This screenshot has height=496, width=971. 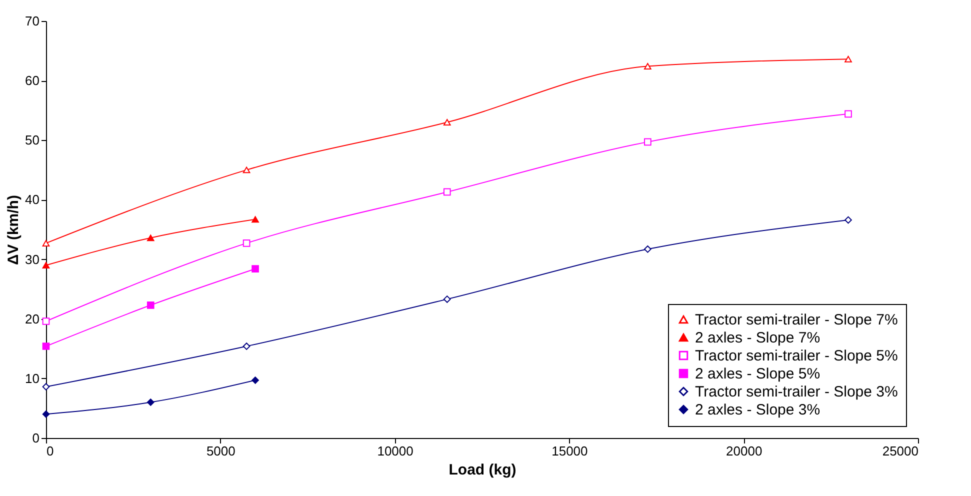 I want to click on legend-label: 2 axles - Slope 3%, so click(x=757, y=410).